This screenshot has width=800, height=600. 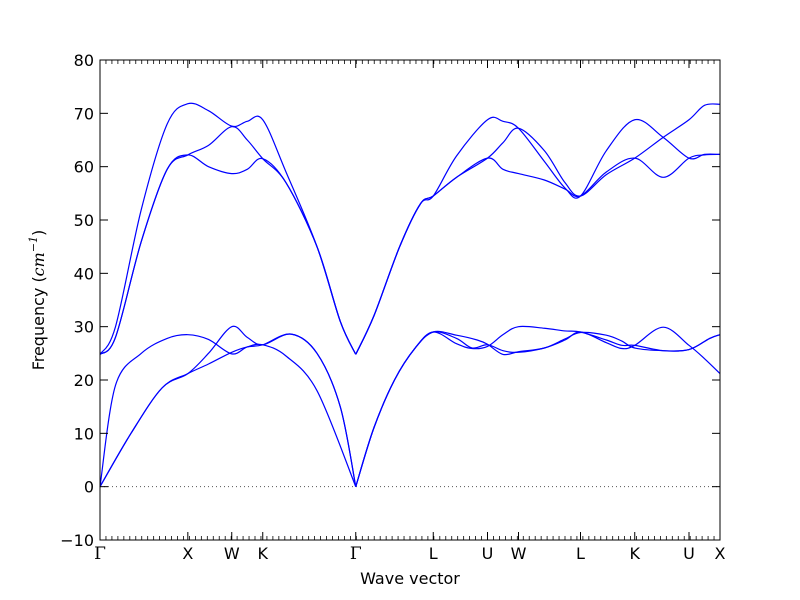 What do you see at coordinates (84, 60) in the screenshot?
I see `y-tick-label: 80` at bounding box center [84, 60].